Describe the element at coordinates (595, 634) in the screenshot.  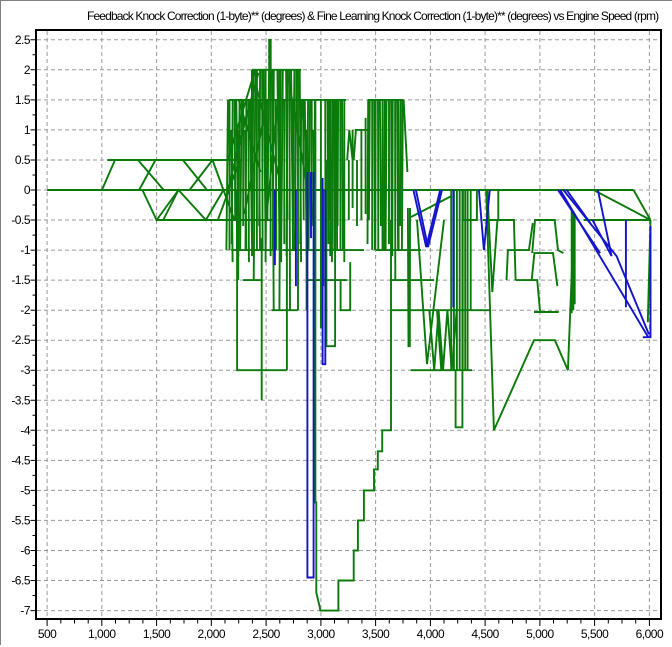
I see `svg-text: 5,500` at that location.